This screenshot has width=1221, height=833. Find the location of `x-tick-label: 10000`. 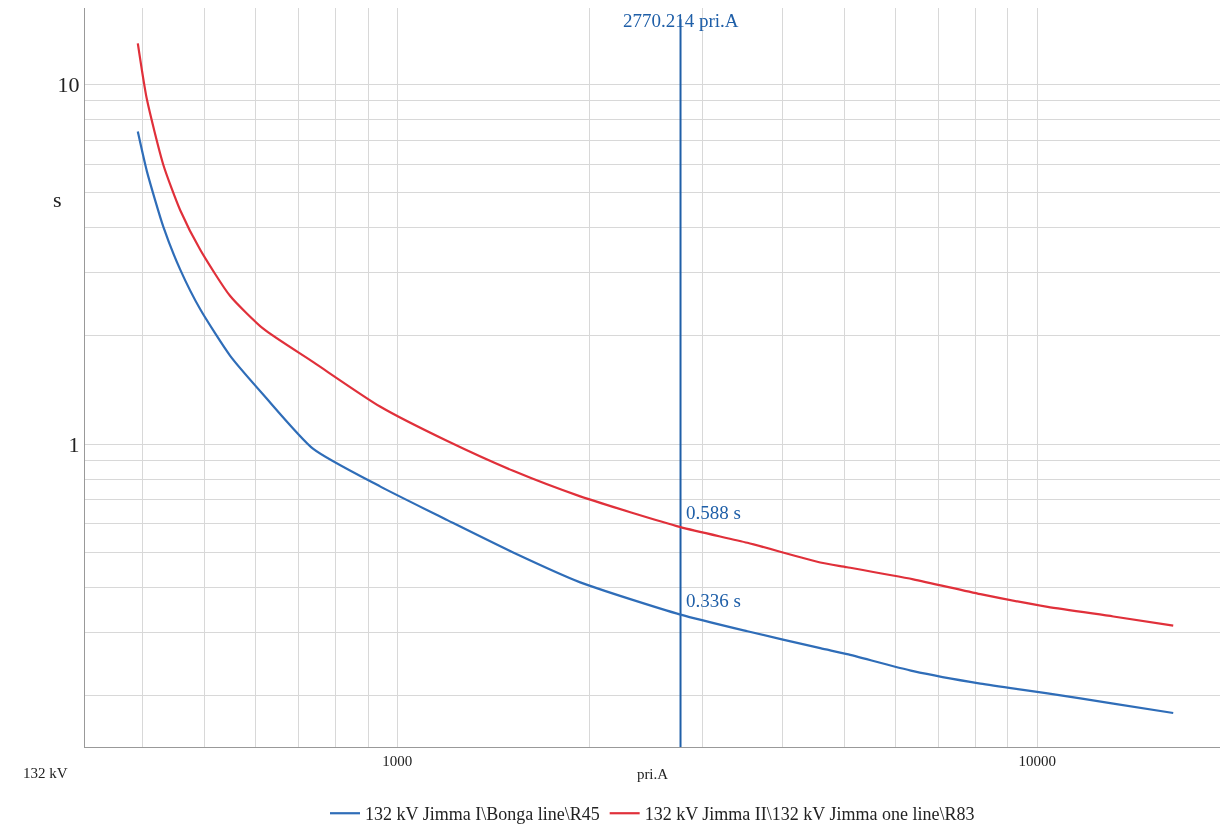

x-tick-label: 10000 is located at coordinates (1037, 761).